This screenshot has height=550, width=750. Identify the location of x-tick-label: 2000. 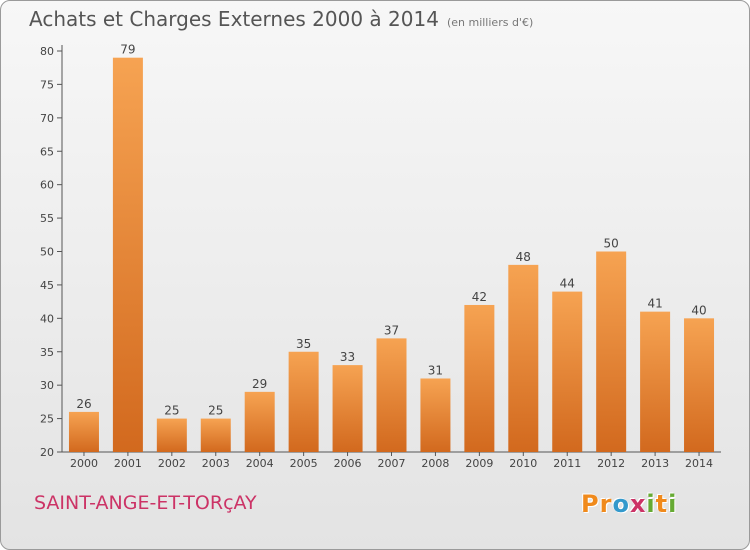
(84, 463).